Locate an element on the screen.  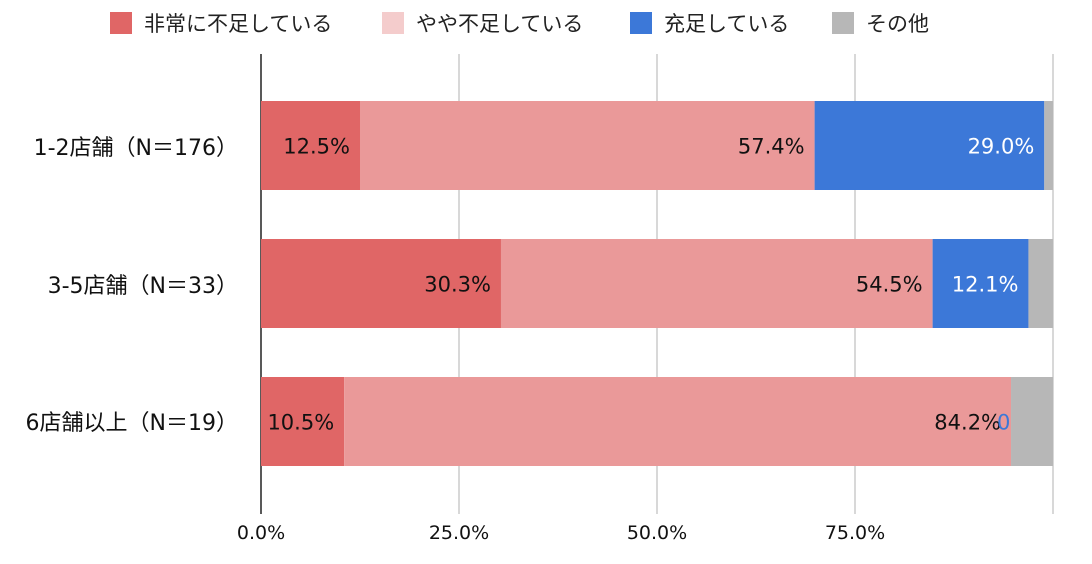
category-label-6-plus-stores: 6店舗以上（N＝19） is located at coordinates (131, 423).